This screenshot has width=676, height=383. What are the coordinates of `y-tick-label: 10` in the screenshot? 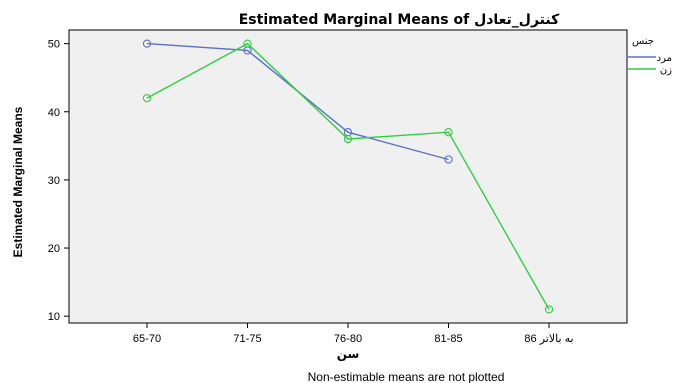 It's located at (54, 317).